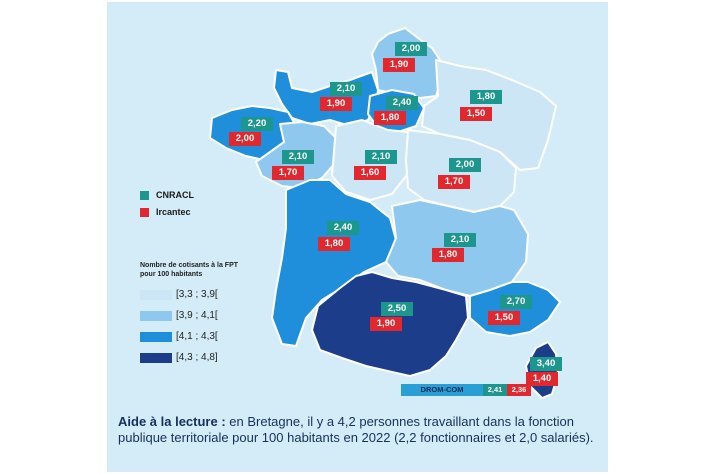  What do you see at coordinates (172, 421) in the screenshot?
I see `reading-aid-lead: Aide à la lecture :` at bounding box center [172, 421].